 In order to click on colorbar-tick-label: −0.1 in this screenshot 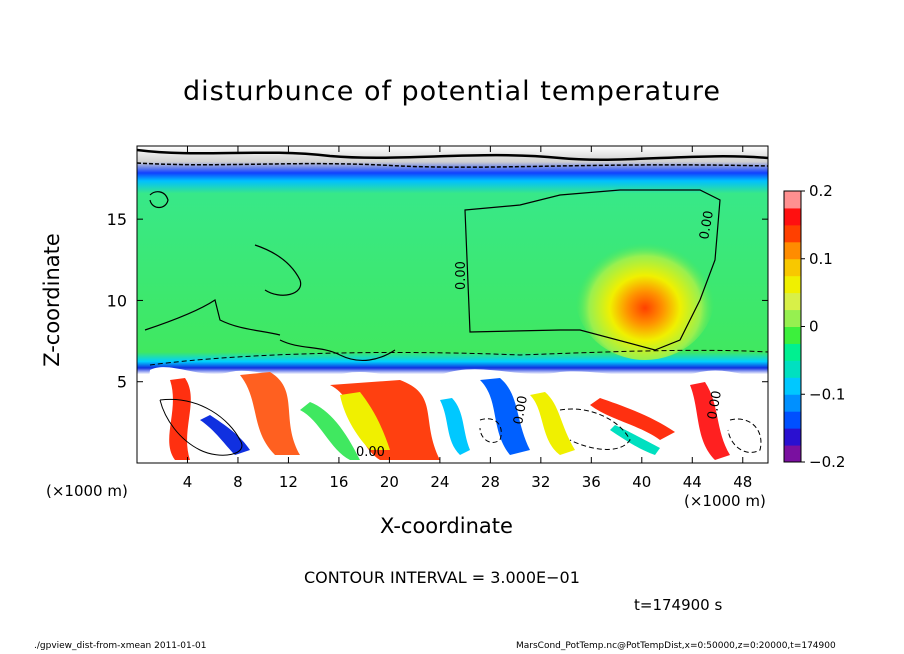, I will do `click(827, 394)`.